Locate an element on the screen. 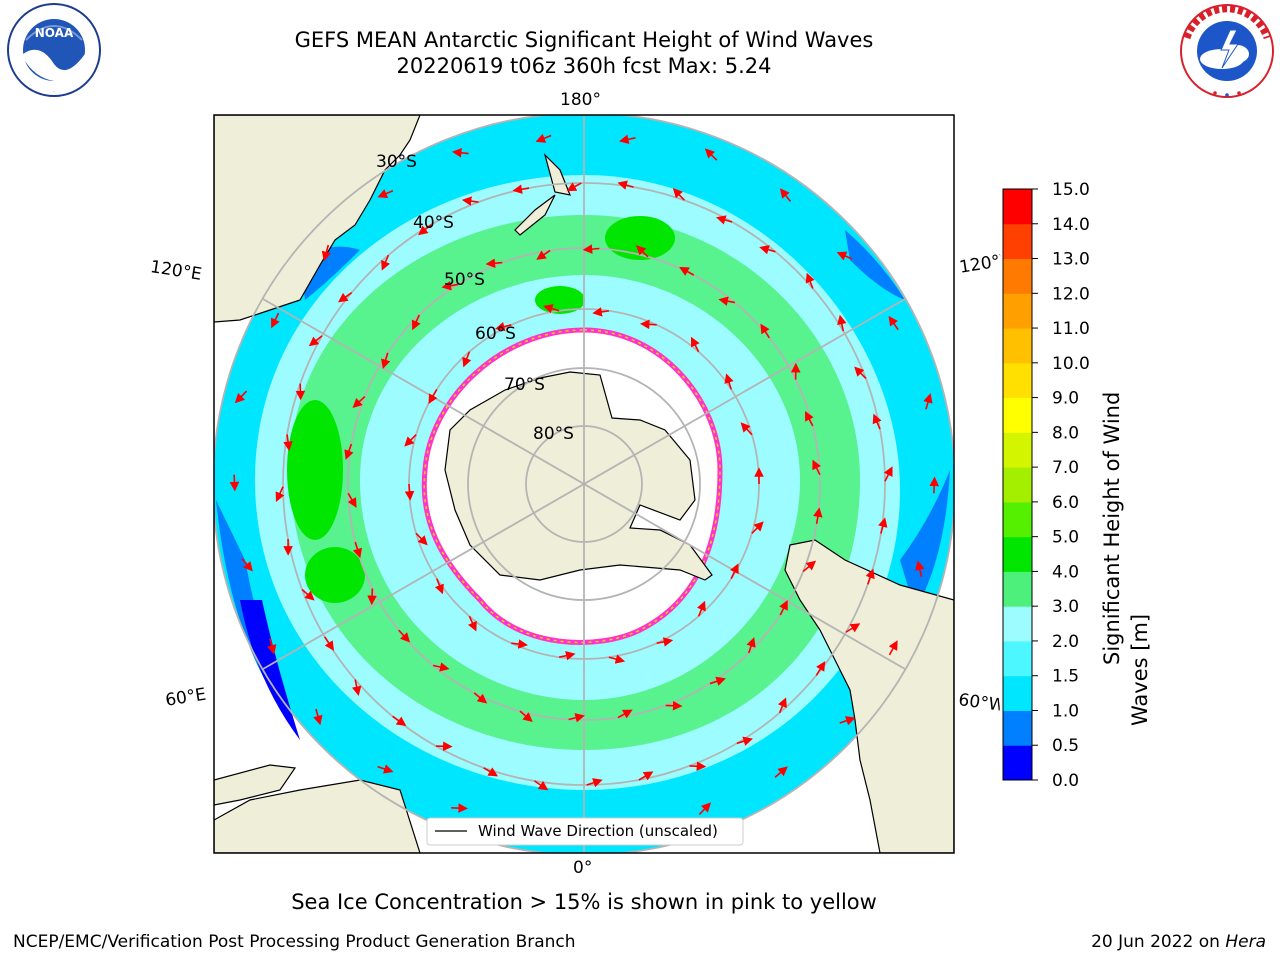 The width and height of the screenshot is (1280, 960). australia-landmass is located at coordinates (317, 219).